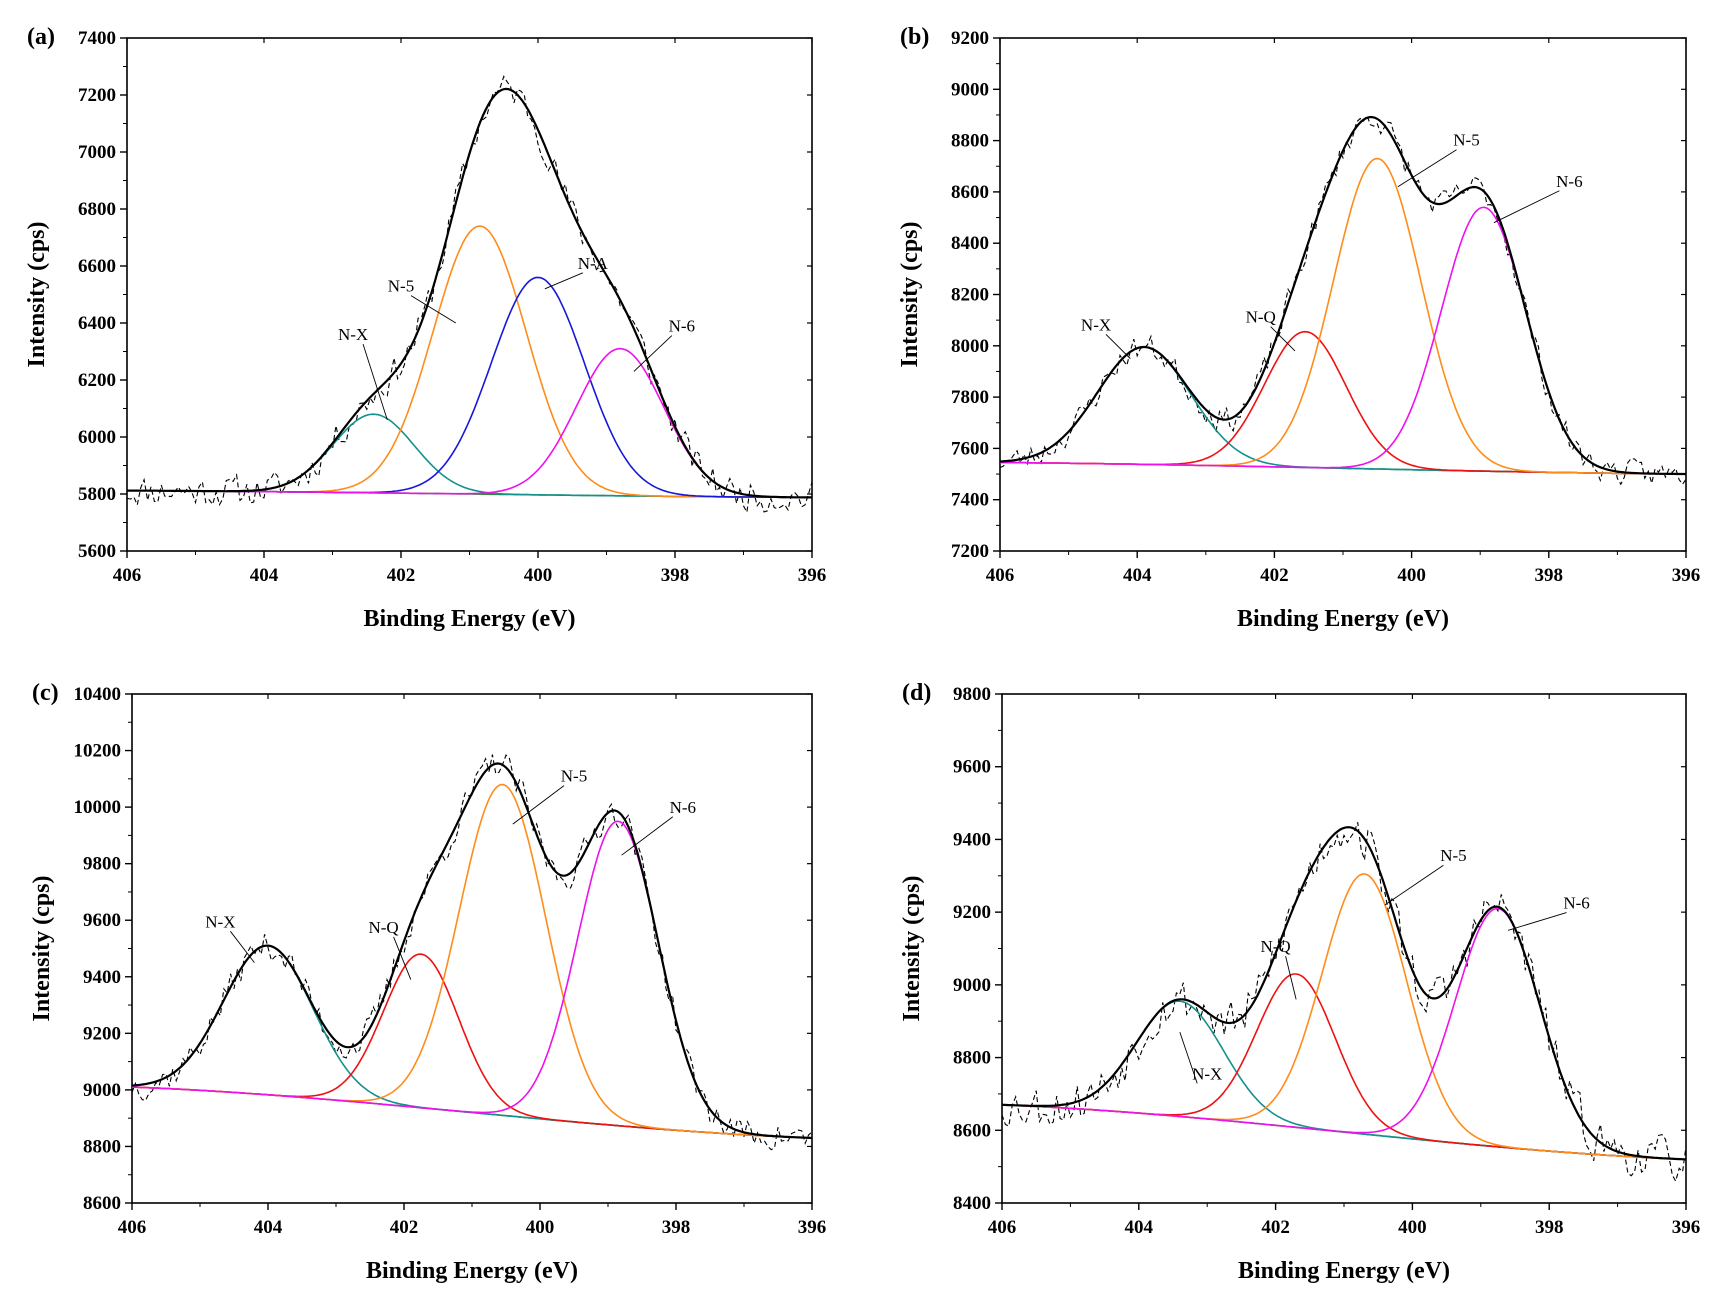  What do you see at coordinates (98, 807) in the screenshot?
I see `y-tick-label: 10000` at bounding box center [98, 807].